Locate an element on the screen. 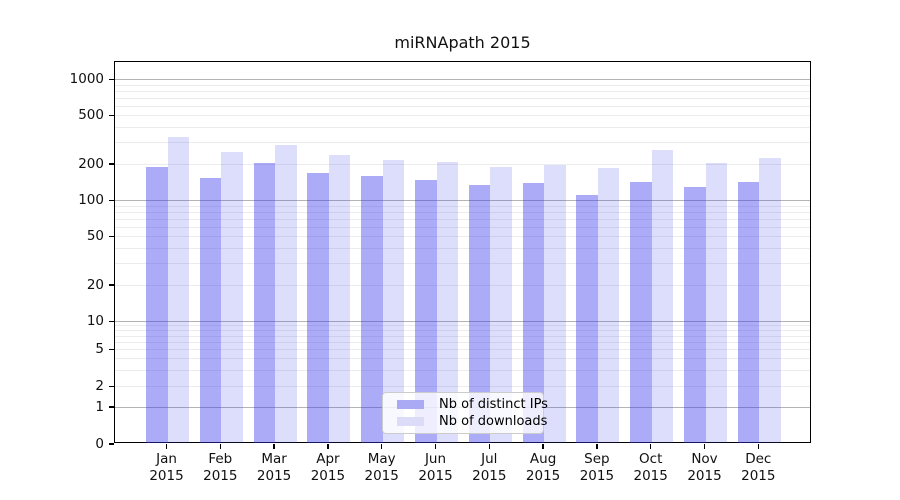  x-tick-label-feb: Feb 2015 is located at coordinates (220, 468).